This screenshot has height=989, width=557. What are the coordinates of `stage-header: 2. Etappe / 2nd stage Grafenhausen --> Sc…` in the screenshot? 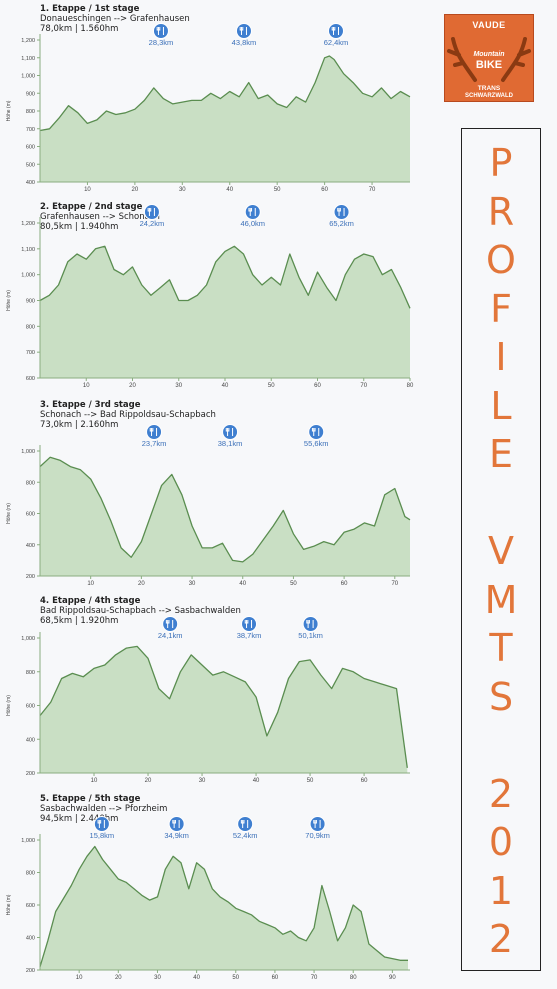 It's located at (100, 217).